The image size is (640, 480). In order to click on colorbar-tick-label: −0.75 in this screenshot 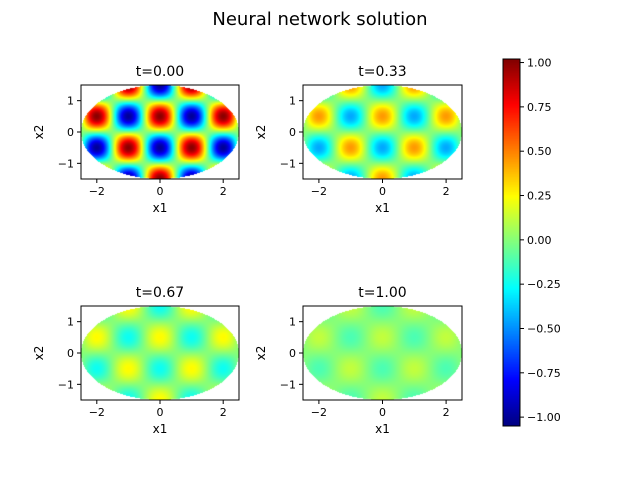, I will do `click(544, 373)`.